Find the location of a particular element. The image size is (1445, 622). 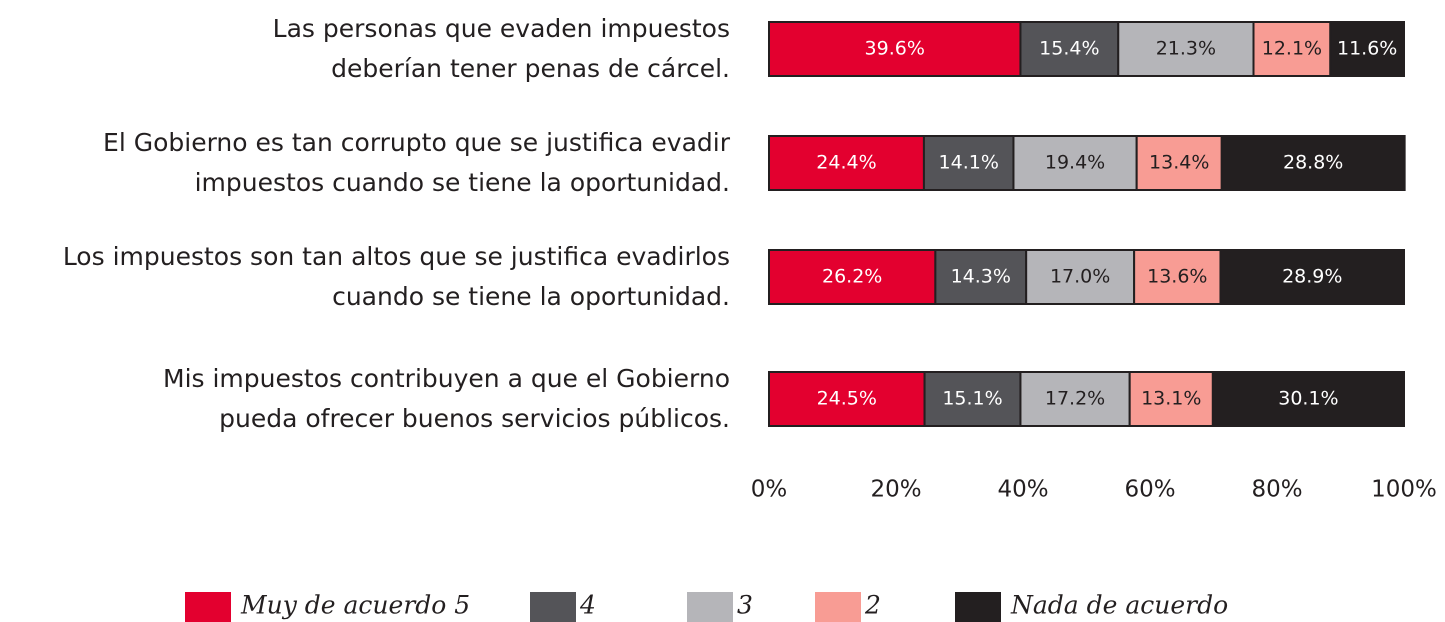

legend-label: 4 is located at coordinates (587, 605).